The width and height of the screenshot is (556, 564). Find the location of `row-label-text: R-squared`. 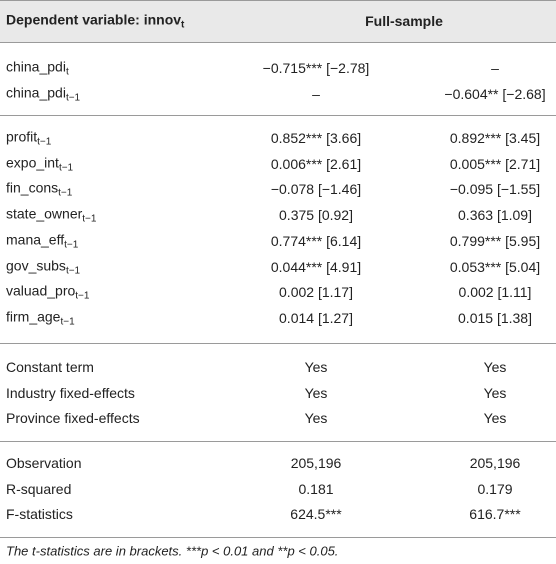

row-label-text: R-squared is located at coordinates (39, 488).